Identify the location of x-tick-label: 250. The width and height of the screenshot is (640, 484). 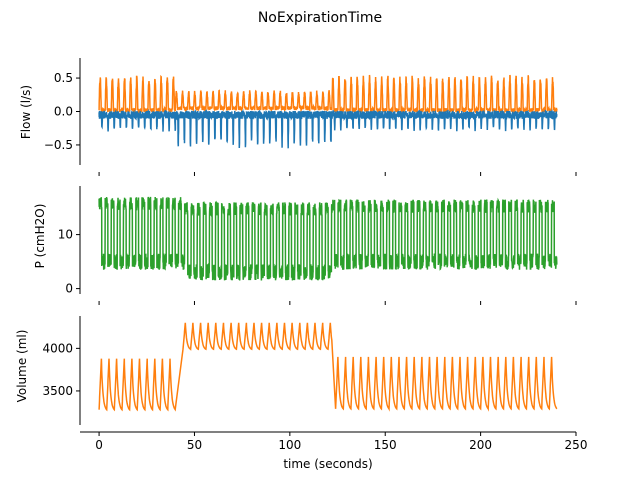
(576, 445).